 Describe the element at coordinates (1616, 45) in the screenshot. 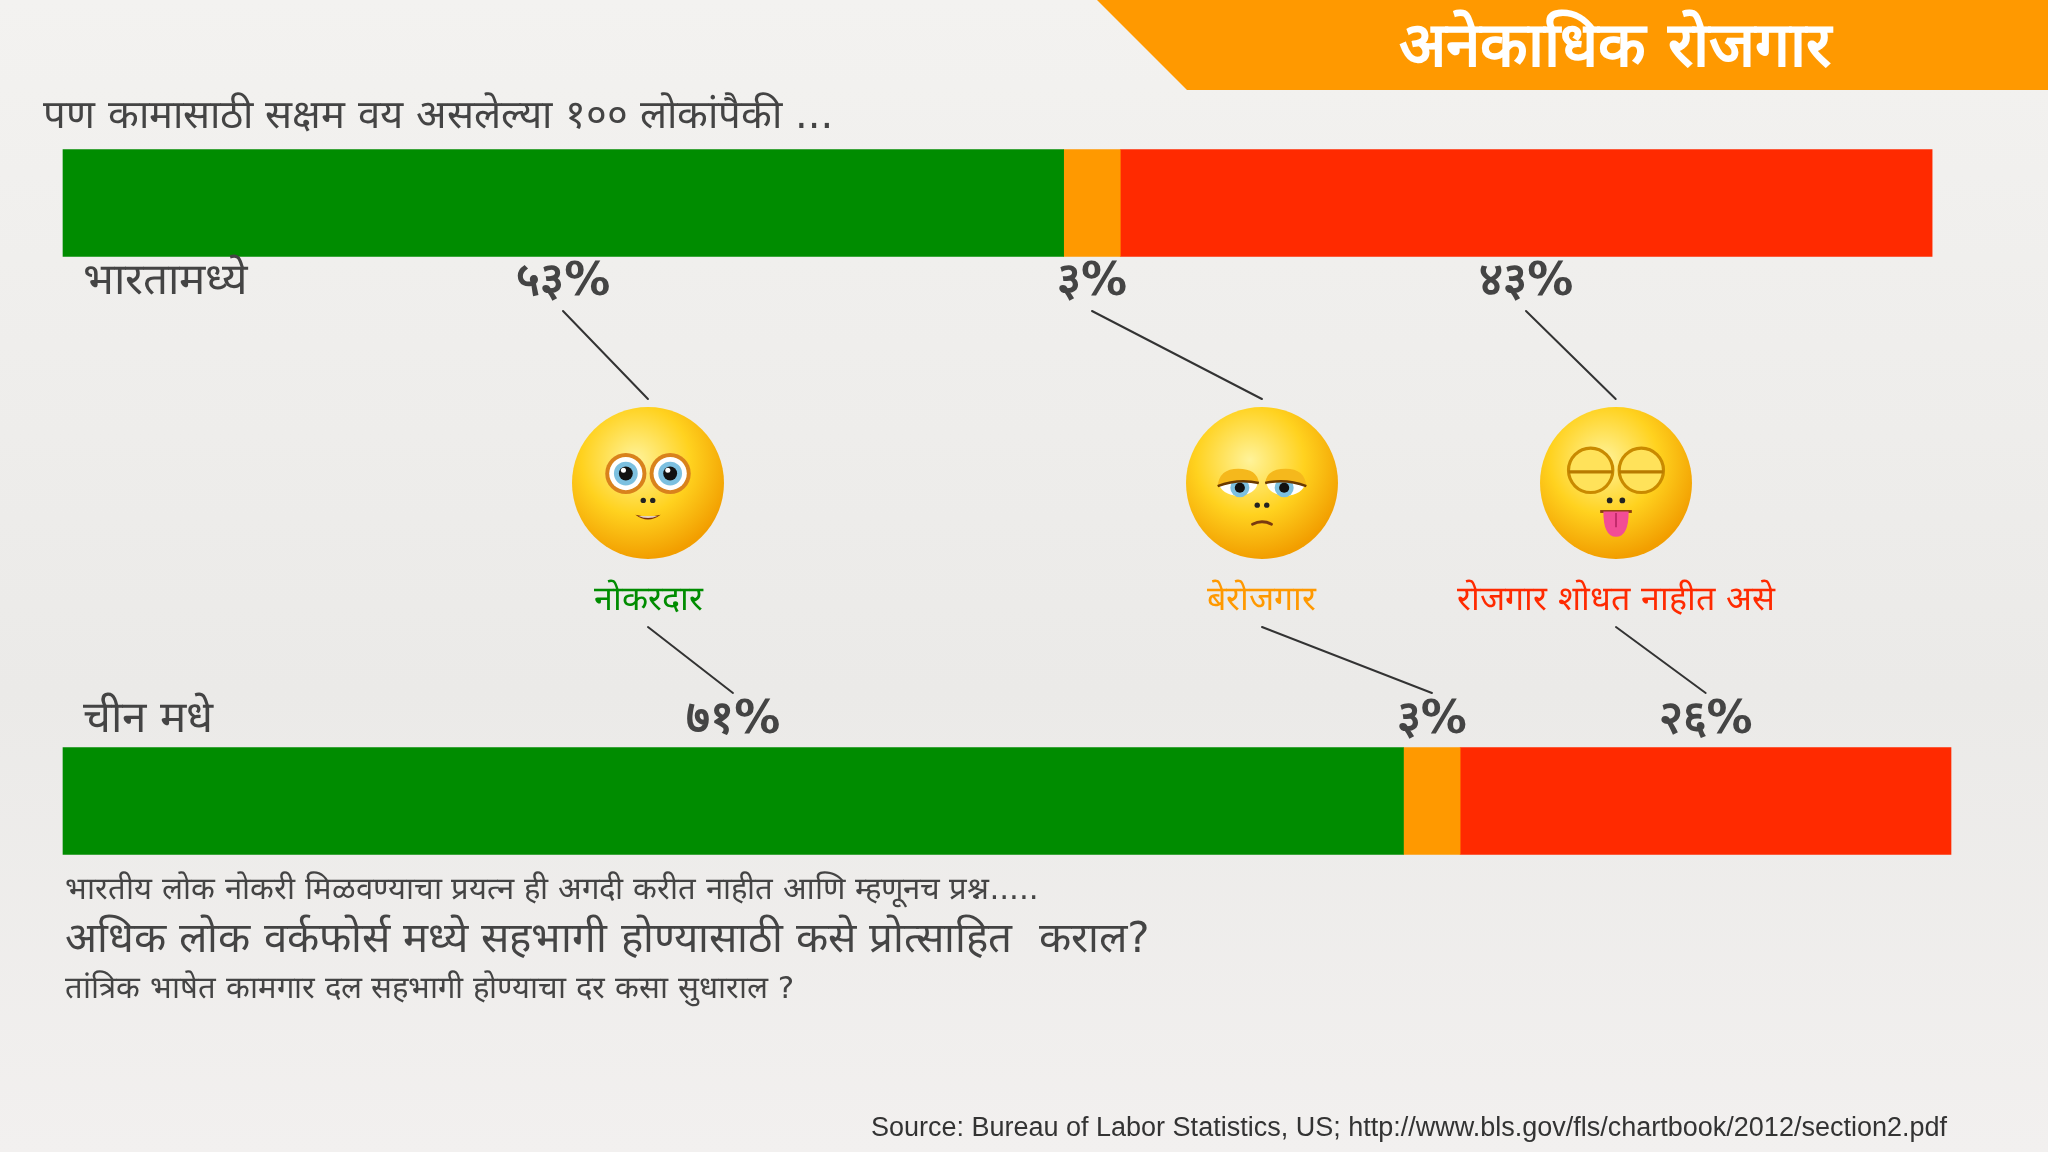

I see `chart-title: अनेकाधिक रोजगार` at that location.